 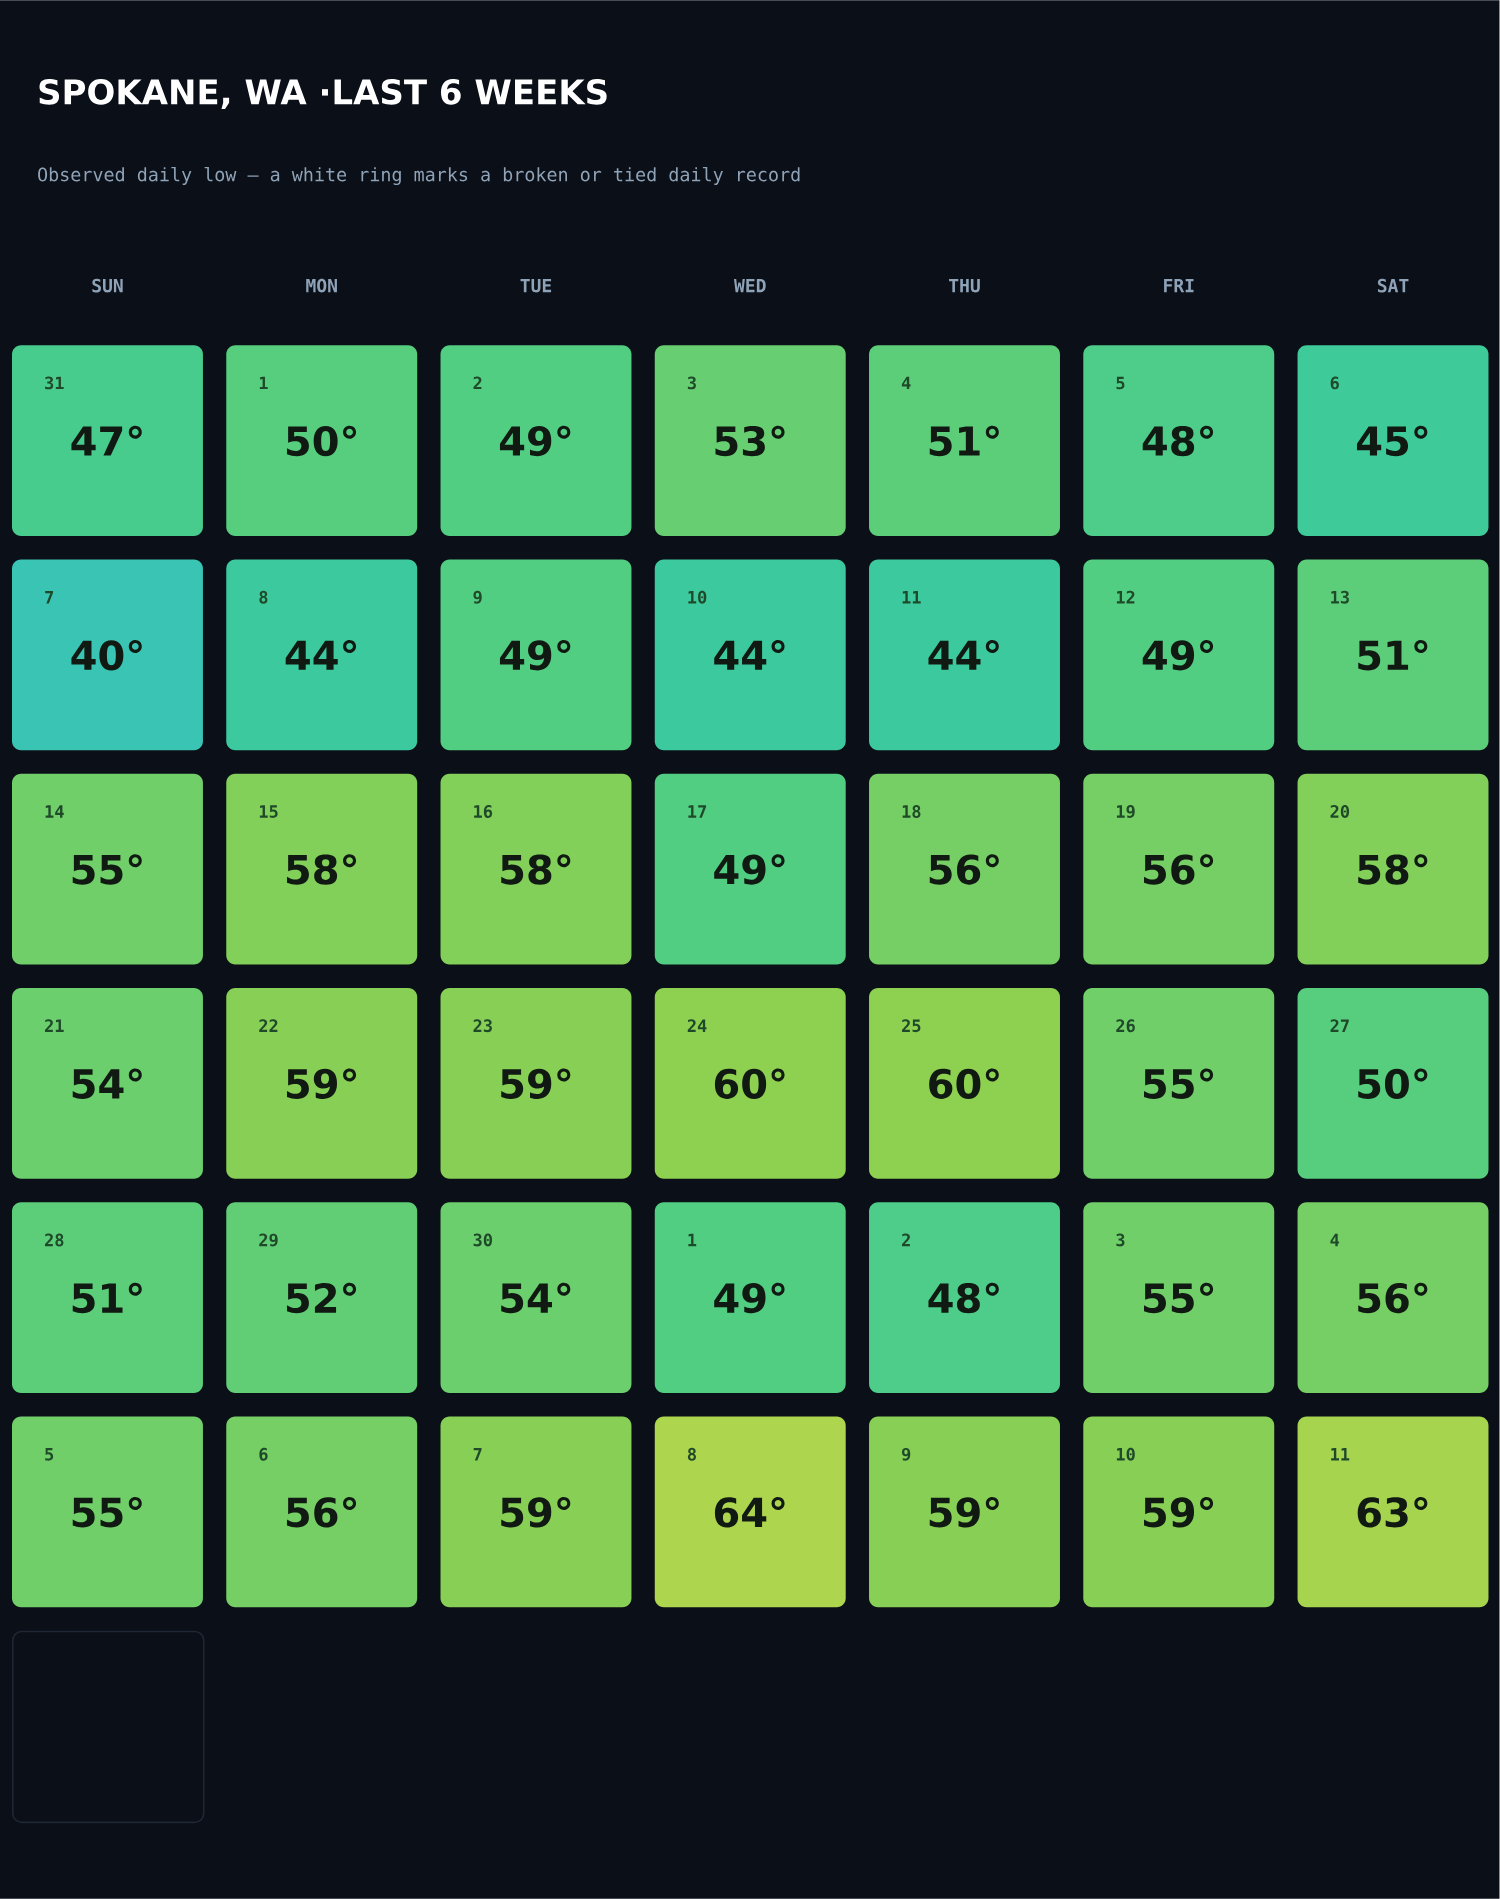 What do you see at coordinates (1340, 597) in the screenshot?
I see `annotation: 13` at bounding box center [1340, 597].